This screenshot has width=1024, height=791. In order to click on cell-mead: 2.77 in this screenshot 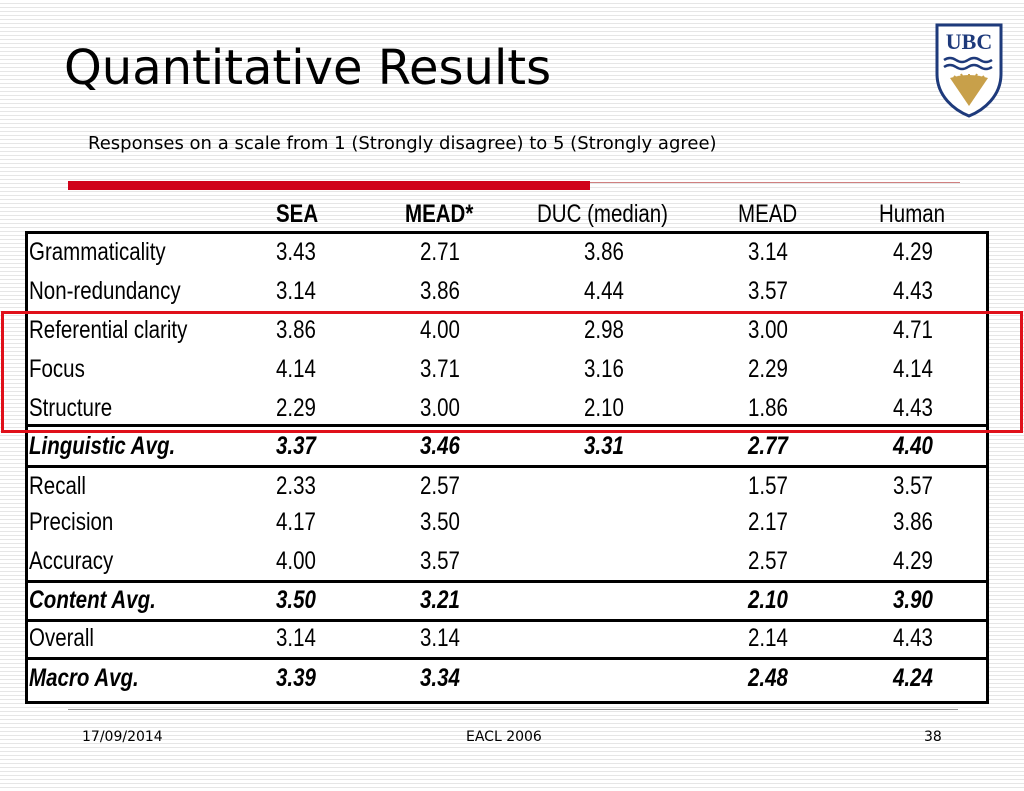, I will do `click(768, 446)`.